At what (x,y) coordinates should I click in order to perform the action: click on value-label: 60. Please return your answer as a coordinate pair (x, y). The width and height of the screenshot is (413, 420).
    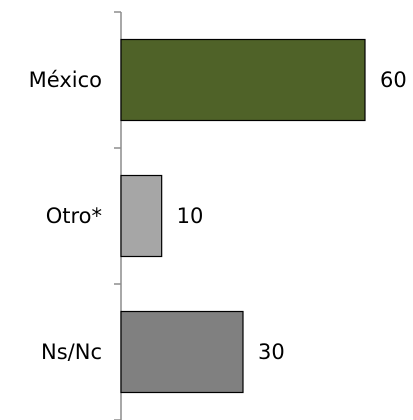
    Looking at the image, I should click on (393, 80).